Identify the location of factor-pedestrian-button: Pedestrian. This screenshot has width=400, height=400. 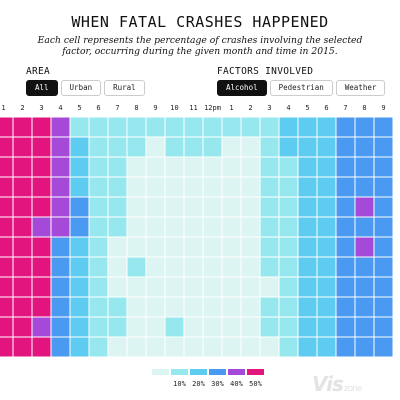
(301, 88).